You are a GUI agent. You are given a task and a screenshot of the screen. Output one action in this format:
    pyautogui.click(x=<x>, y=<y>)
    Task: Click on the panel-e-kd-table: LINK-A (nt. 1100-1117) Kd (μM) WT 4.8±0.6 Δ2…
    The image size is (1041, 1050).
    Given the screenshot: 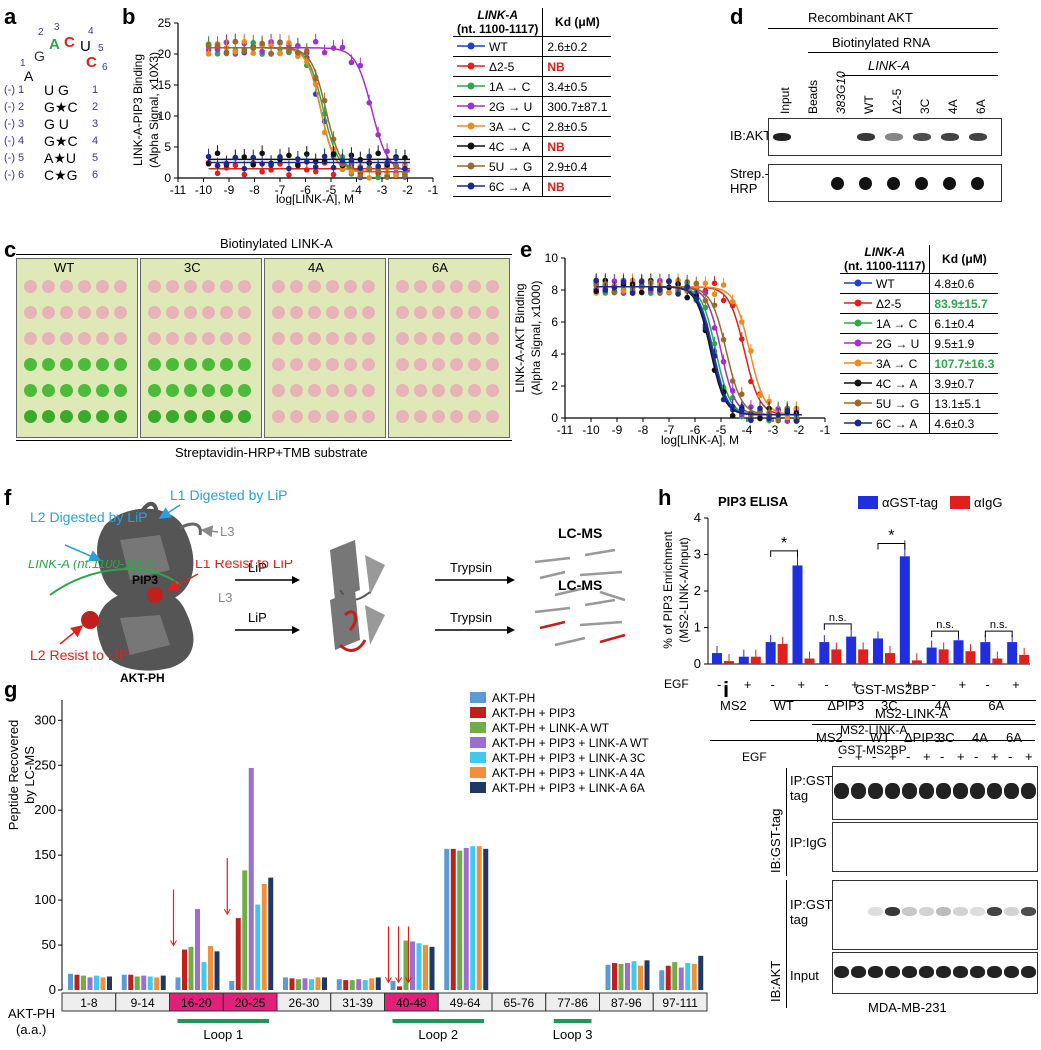 What is the action you would take?
    pyautogui.click(x=919, y=339)
    